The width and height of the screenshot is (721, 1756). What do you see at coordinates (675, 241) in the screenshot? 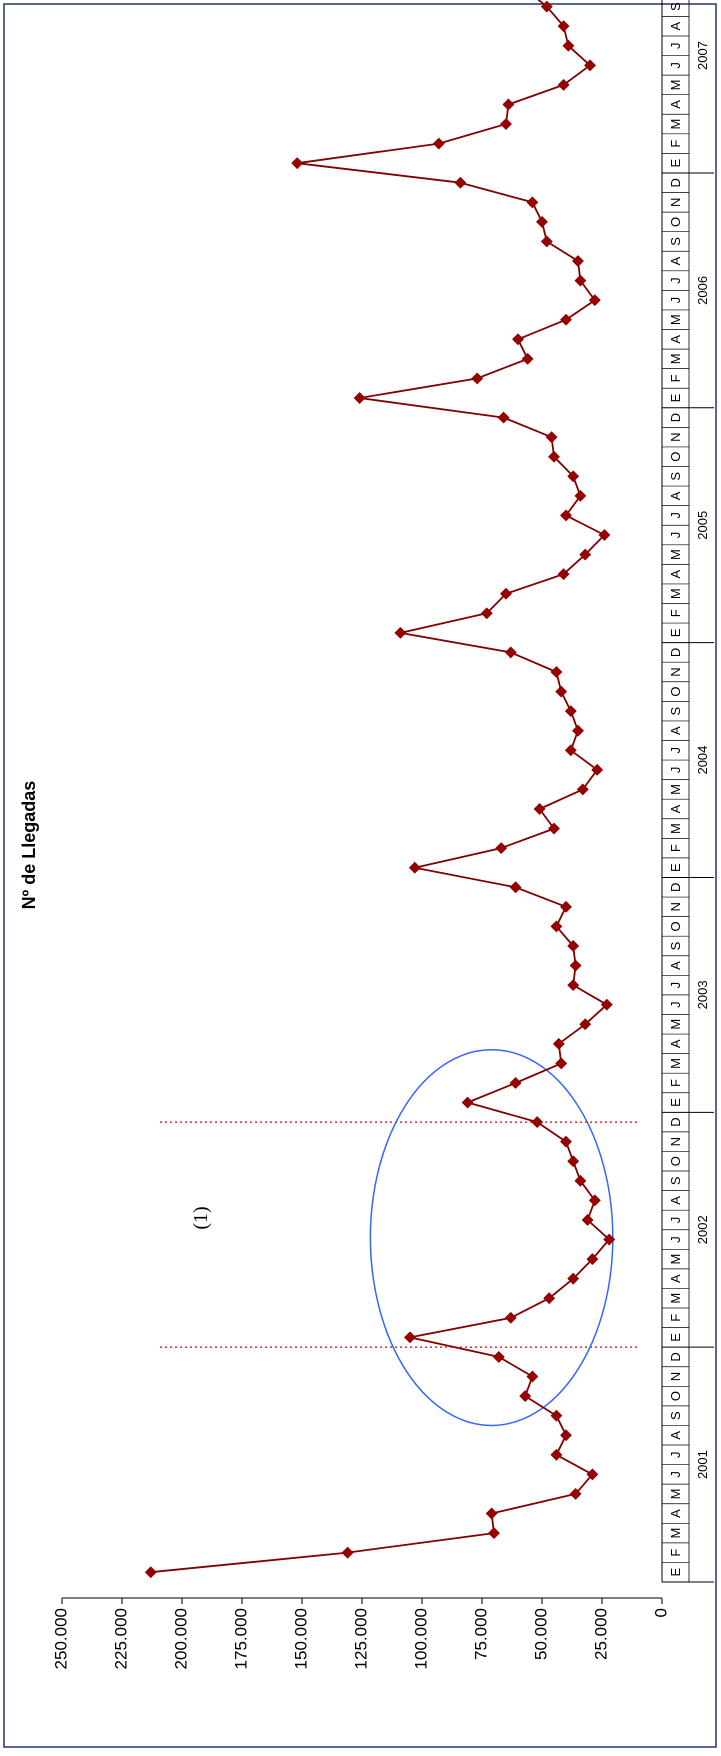
I see `month-label-68: S` at bounding box center [675, 241].